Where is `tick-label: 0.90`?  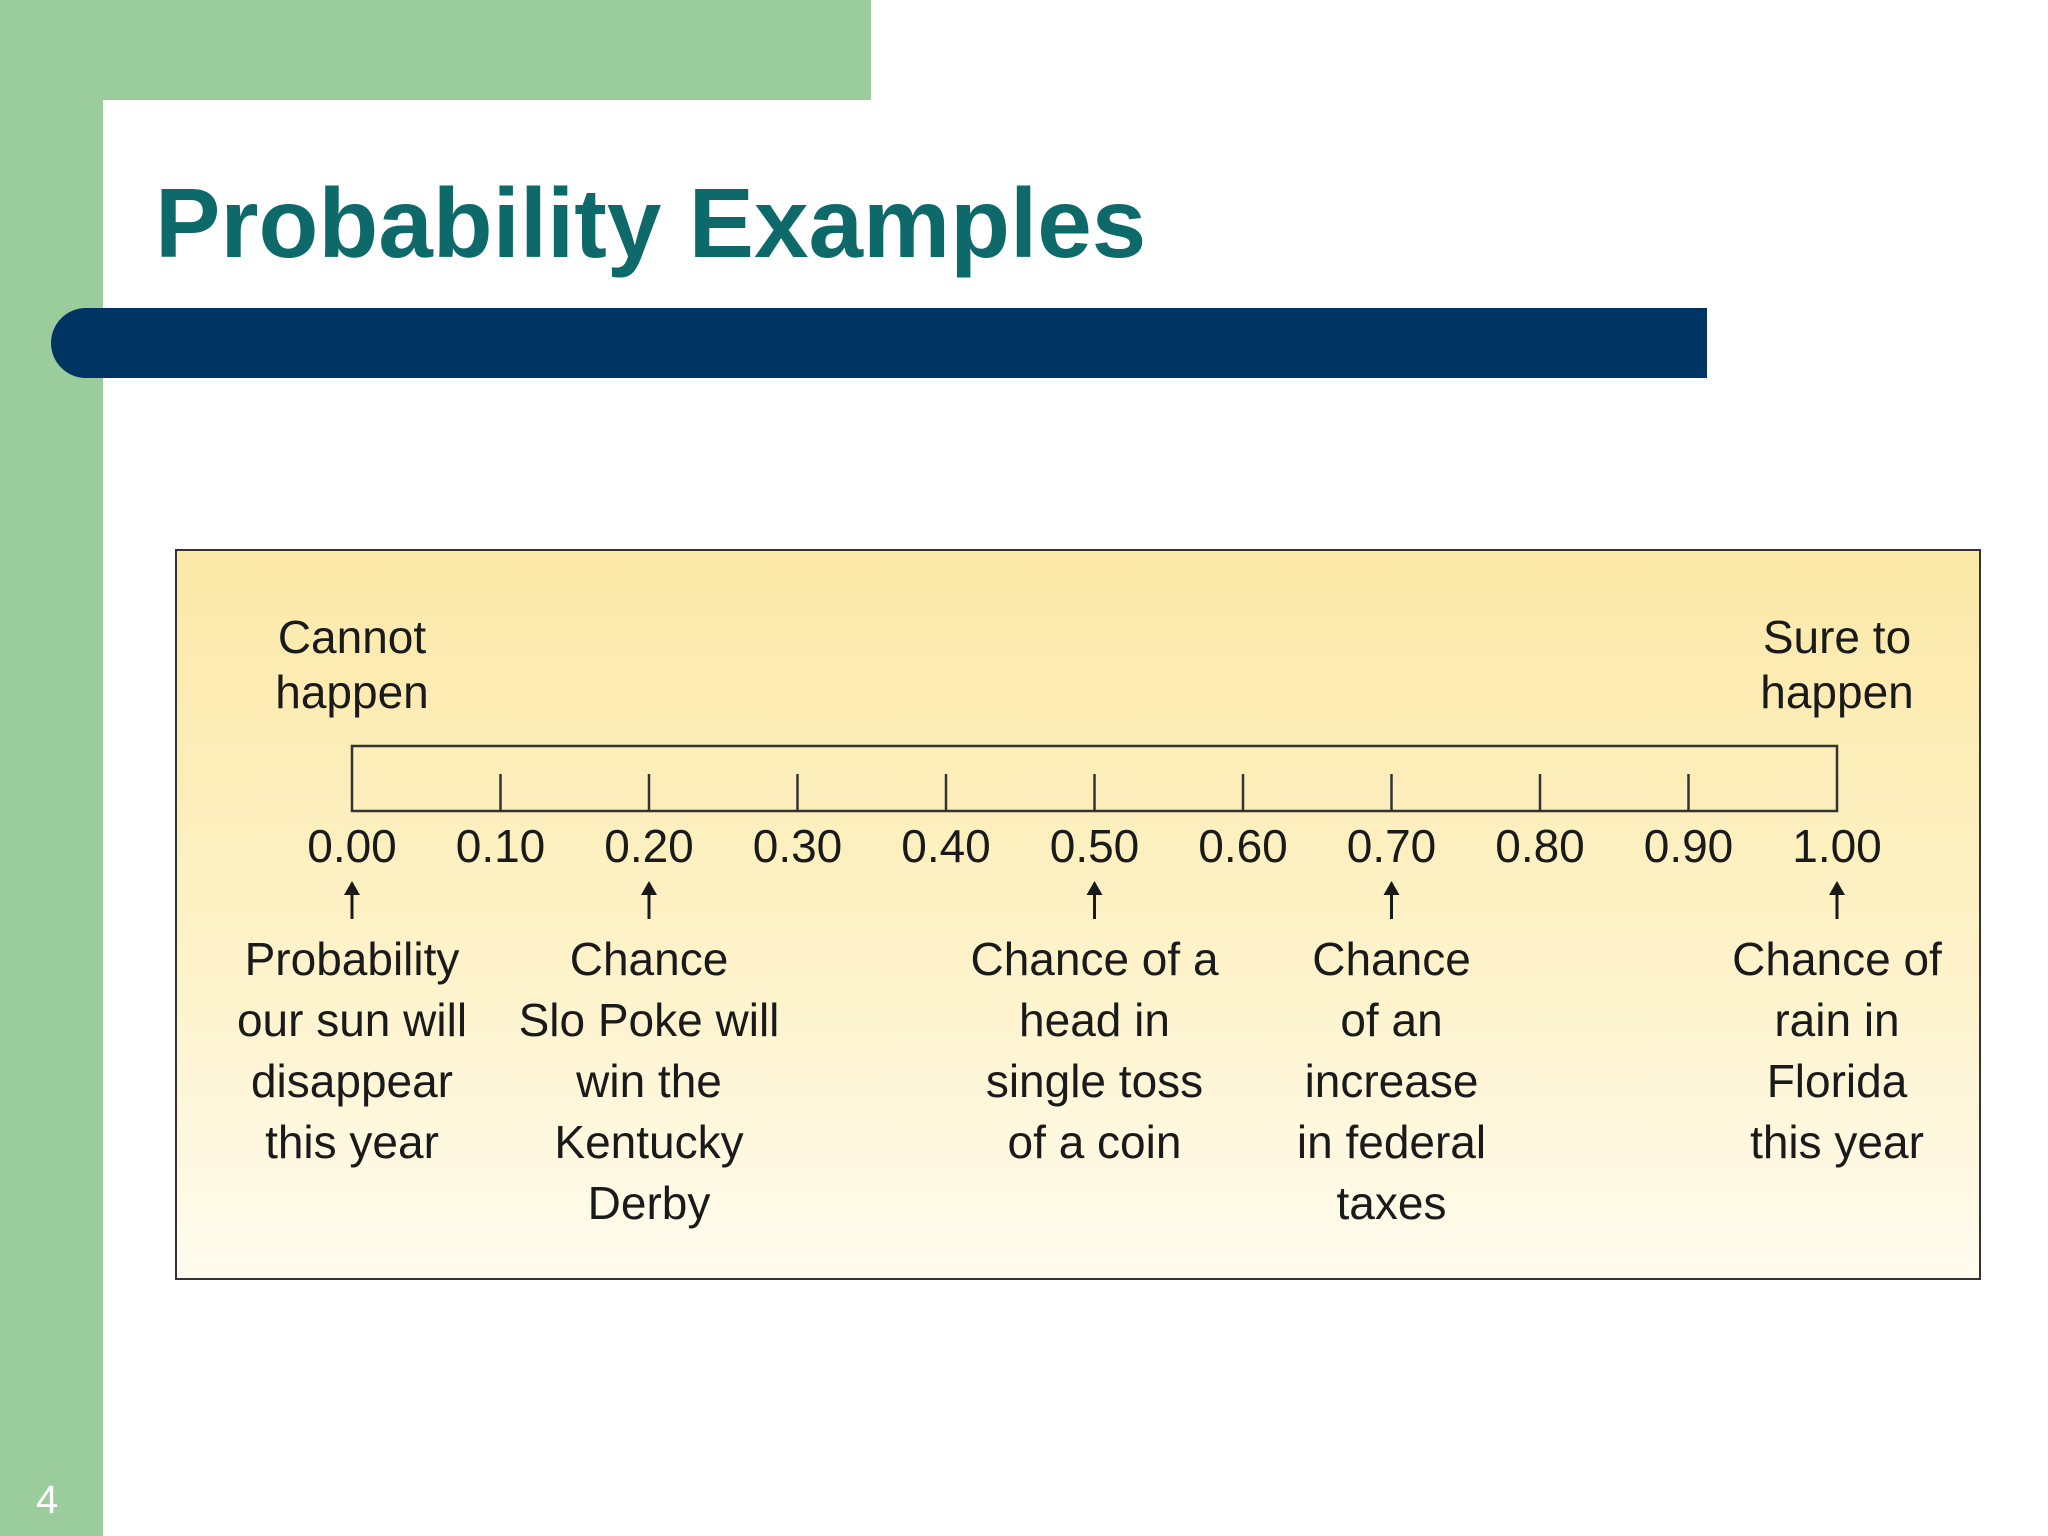
tick-label: 0.90 is located at coordinates (1689, 846).